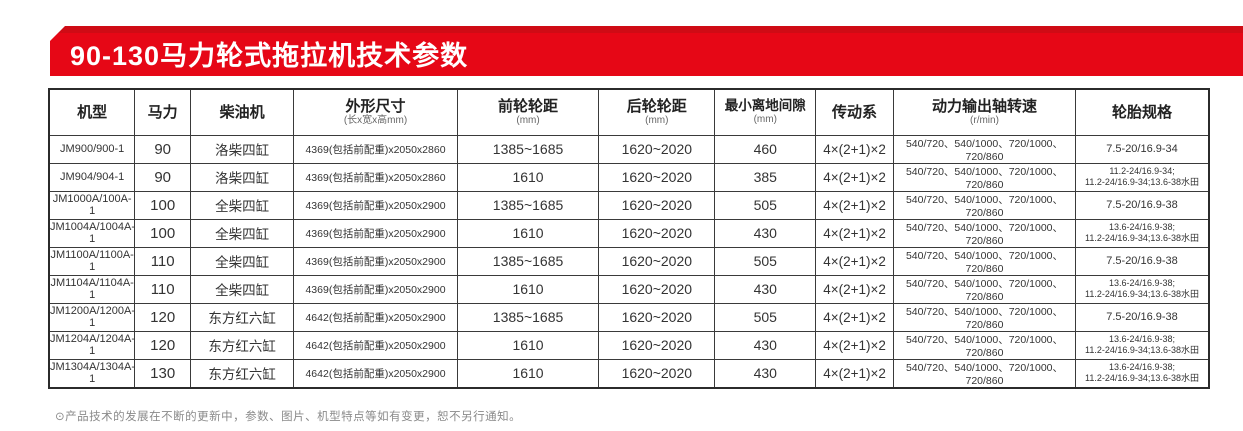 The width and height of the screenshot is (1243, 431). I want to click on cell-model: JM1200A/1200A-1, so click(92, 317).